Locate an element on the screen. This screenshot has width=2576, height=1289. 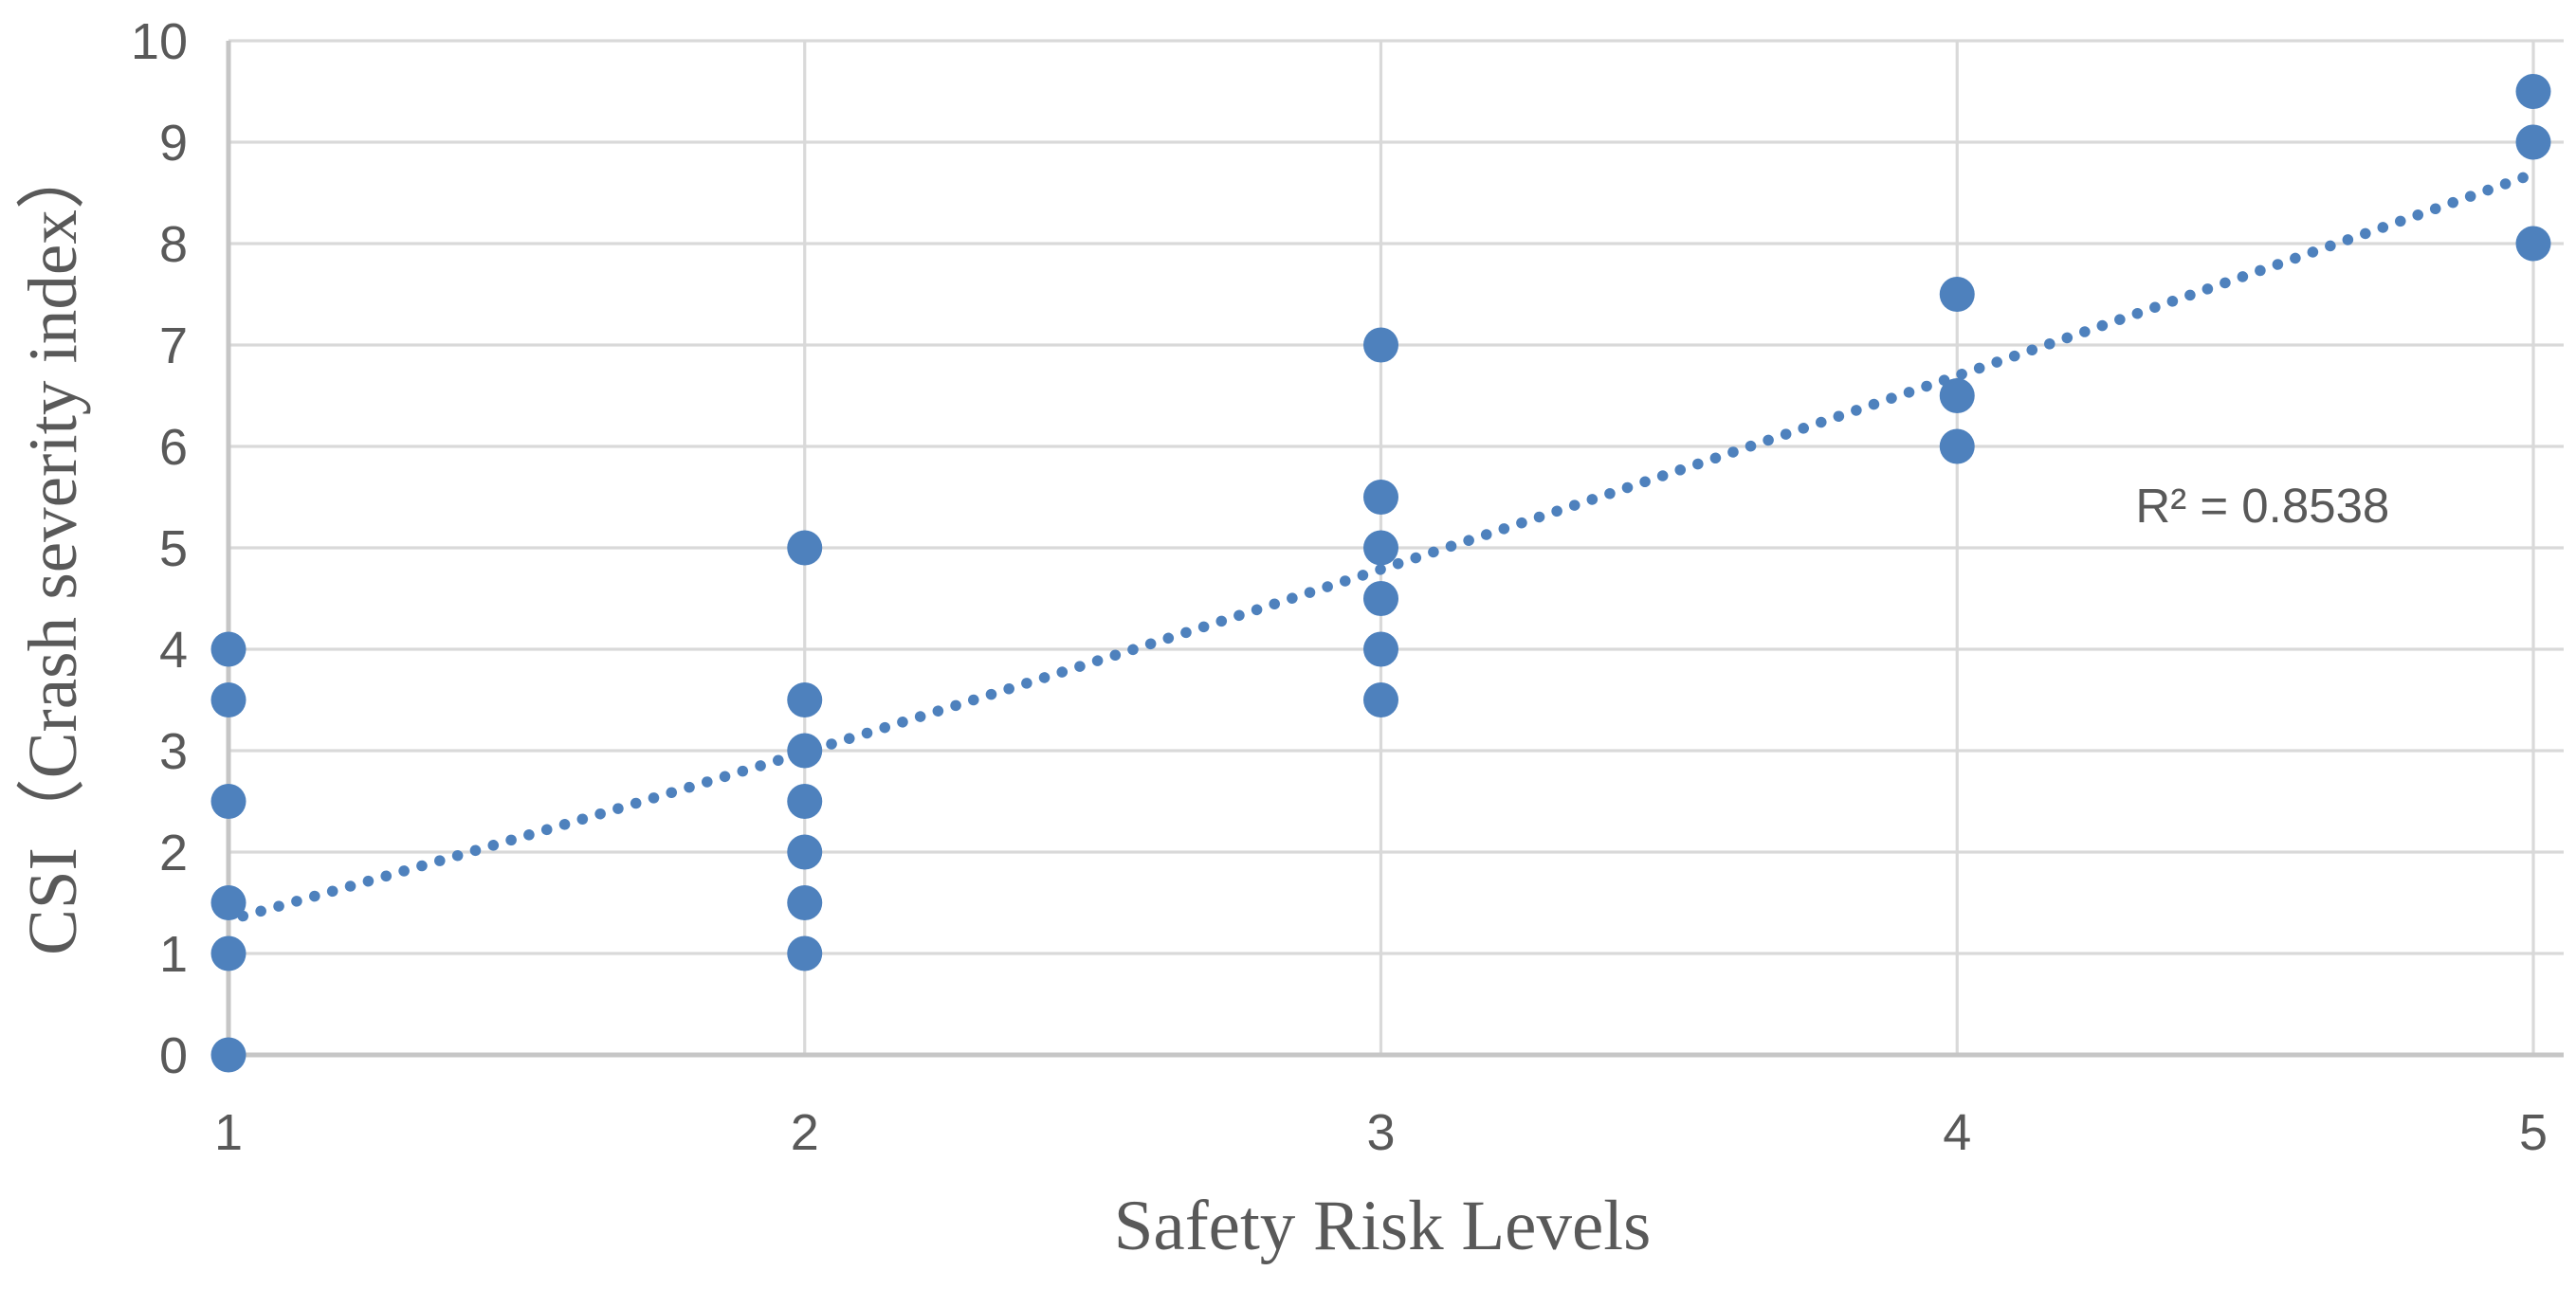
y-tick-label: 10 is located at coordinates (159, 41).